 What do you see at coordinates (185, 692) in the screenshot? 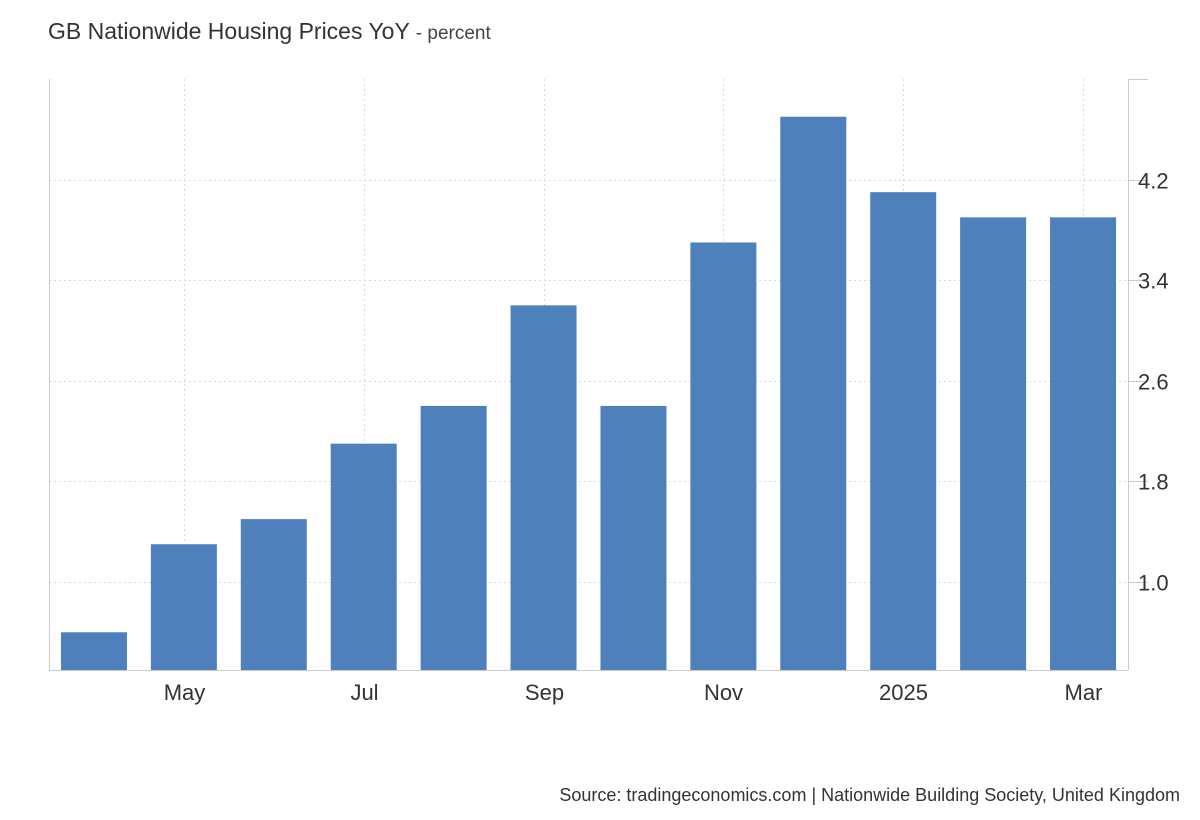
I see `x-tick-label: May` at bounding box center [185, 692].